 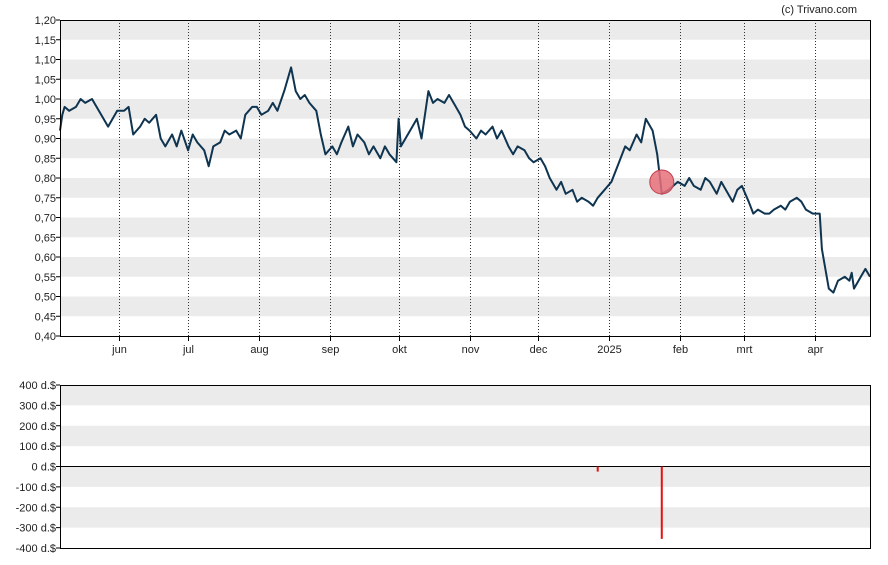 What do you see at coordinates (45, 140) in the screenshot?
I see `price-tick-label: 0,90` at bounding box center [45, 140].